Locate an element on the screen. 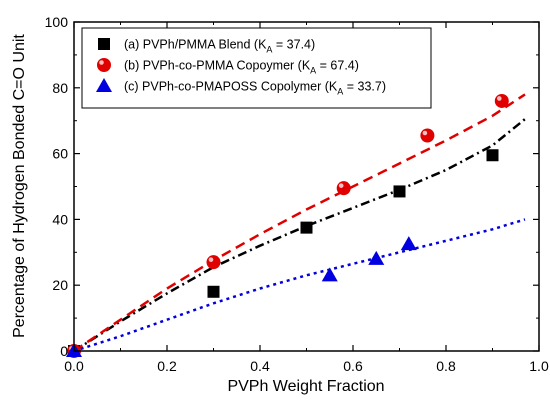 The width and height of the screenshot is (550, 404). y-axis-title: Percentage of Hydrogen Bonded C=O Unit is located at coordinates (19, 186).